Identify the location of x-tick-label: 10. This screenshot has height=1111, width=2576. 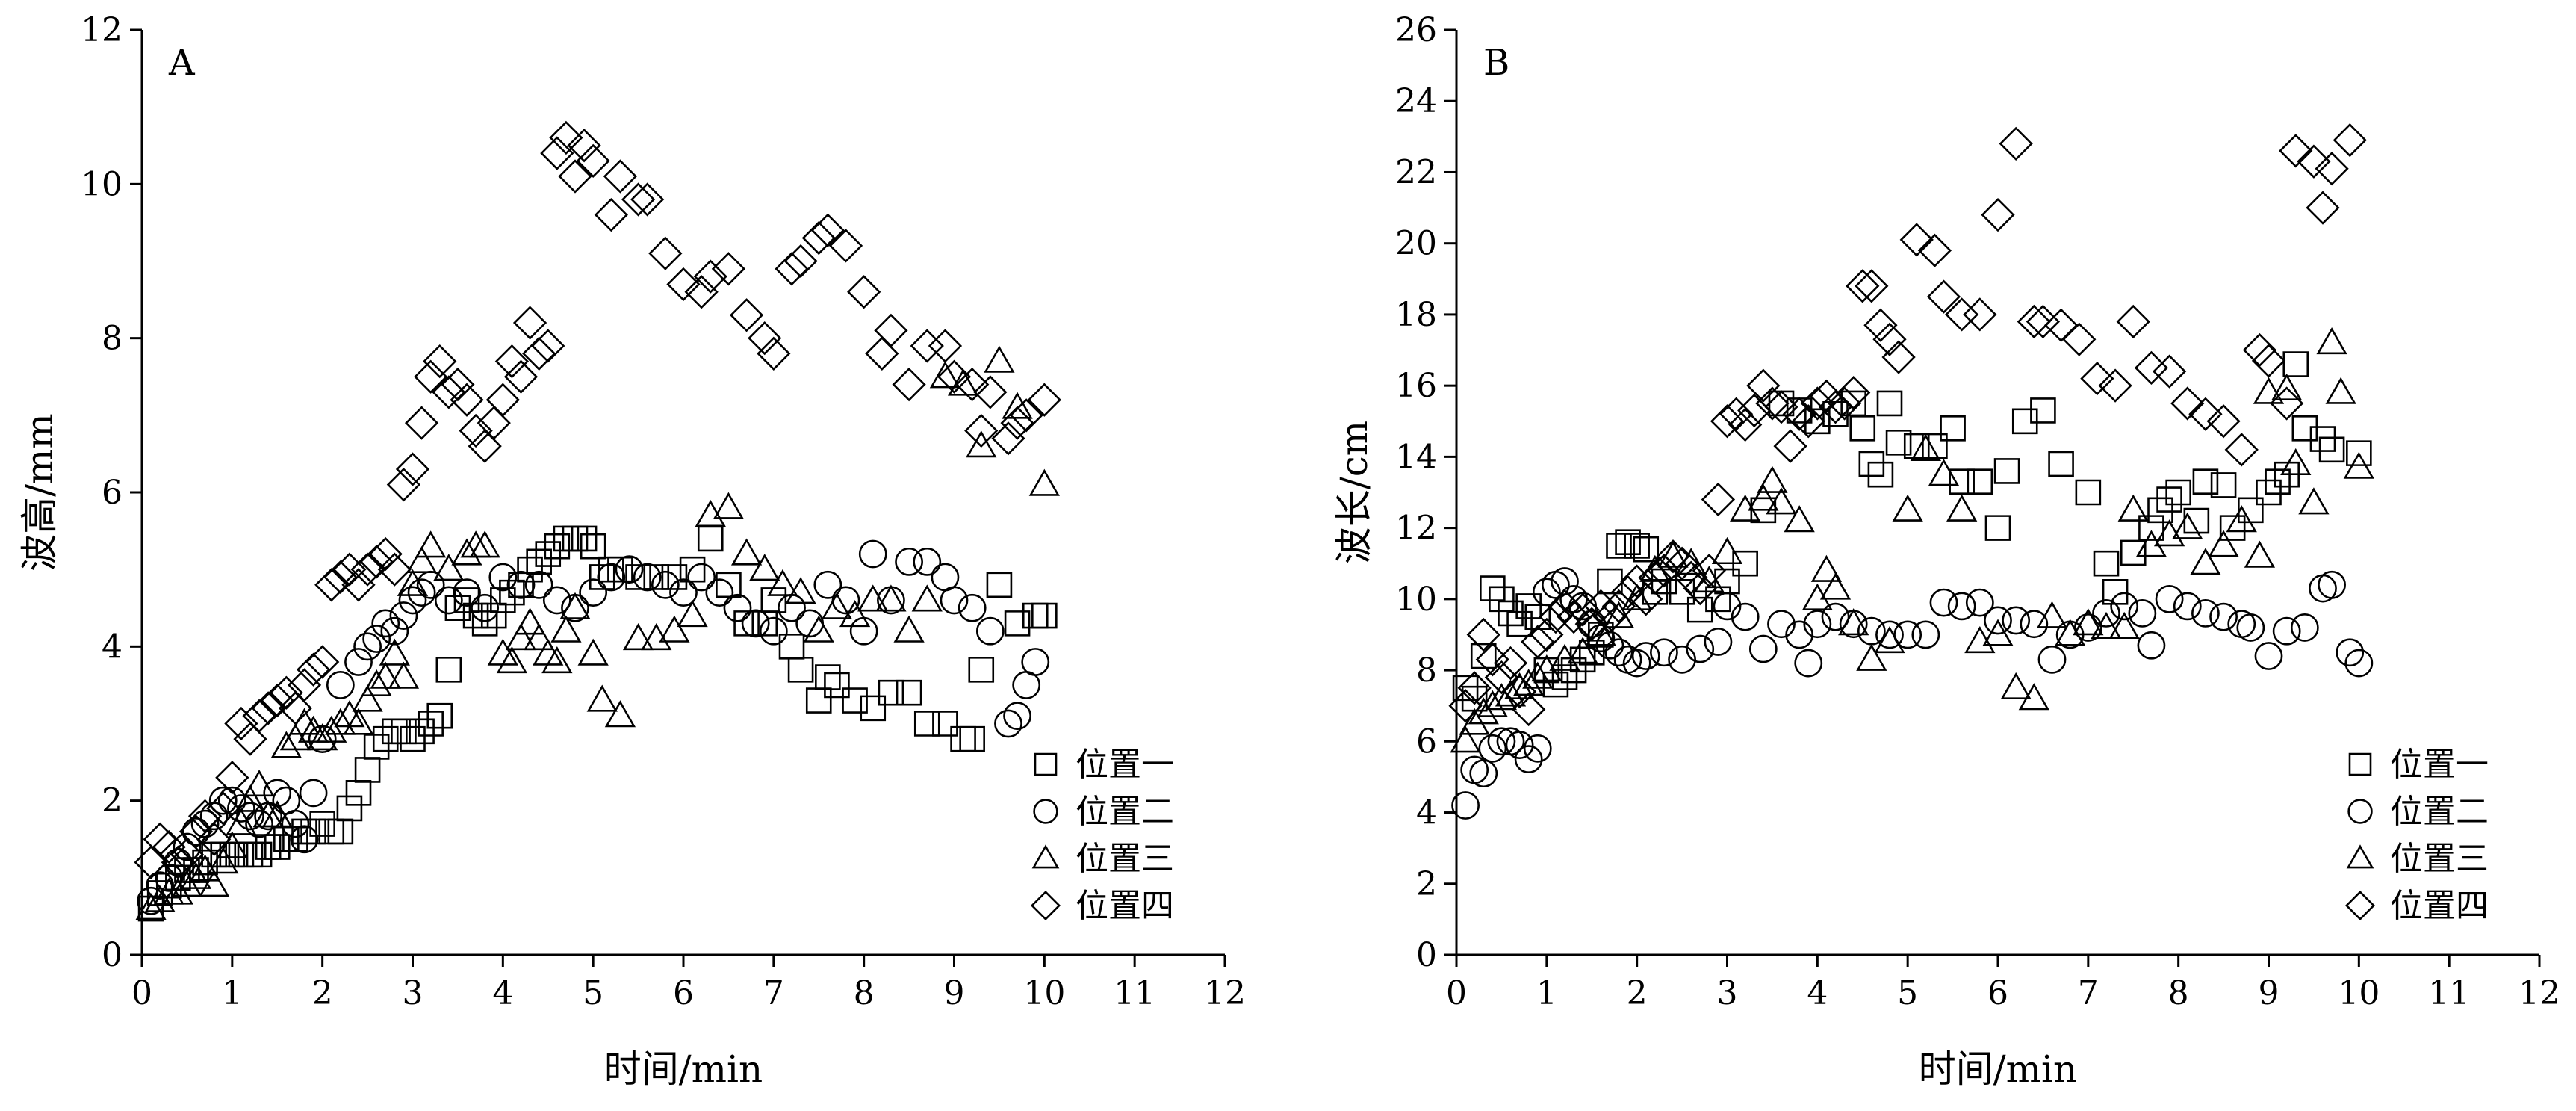
(2359, 993).